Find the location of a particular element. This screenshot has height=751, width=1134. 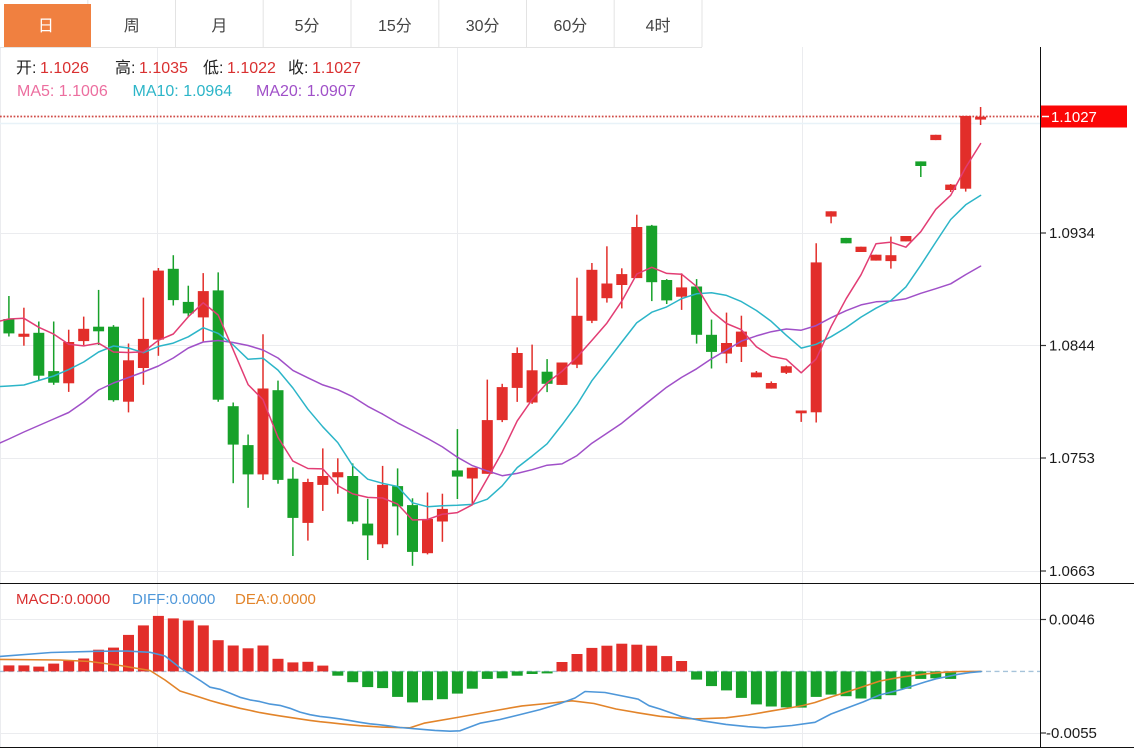

svg-text: 1.1027 is located at coordinates (1074, 117).